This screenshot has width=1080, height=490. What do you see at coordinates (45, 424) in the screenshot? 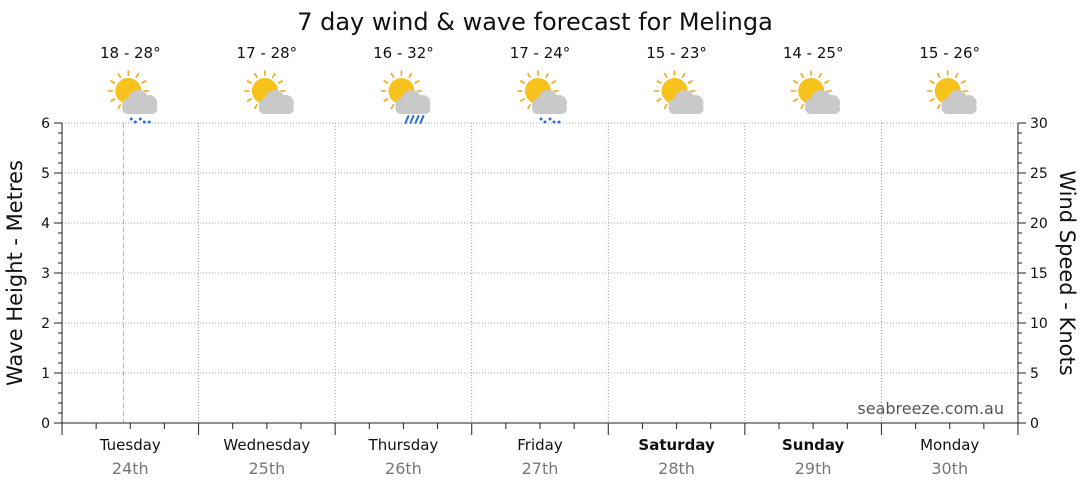
I see `y-left-tick-label: 0` at bounding box center [45, 424].